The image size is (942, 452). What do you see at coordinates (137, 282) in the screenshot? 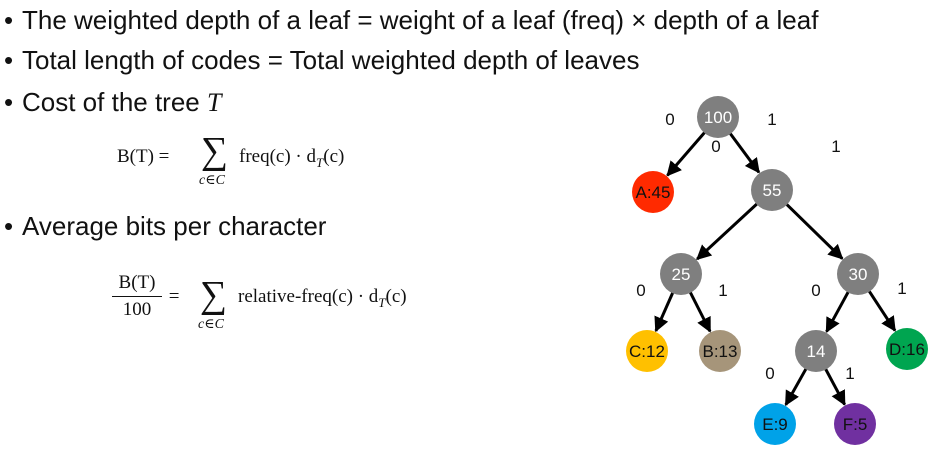
I see `fraction-numerator: B(T)` at bounding box center [137, 282].